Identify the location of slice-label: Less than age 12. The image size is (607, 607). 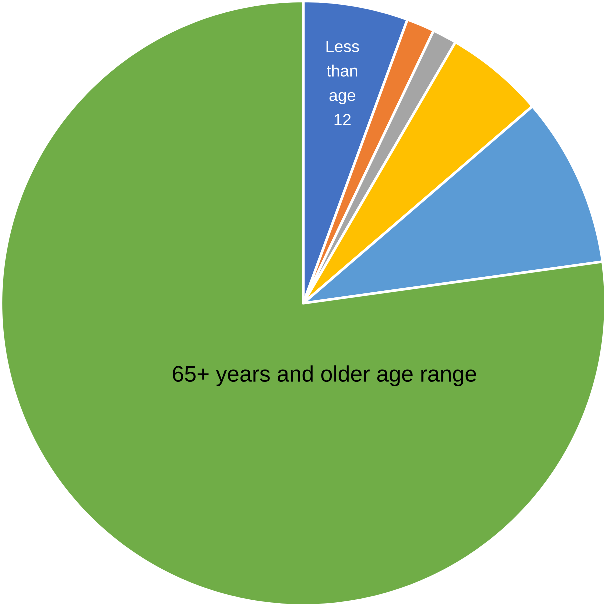
(343, 83).